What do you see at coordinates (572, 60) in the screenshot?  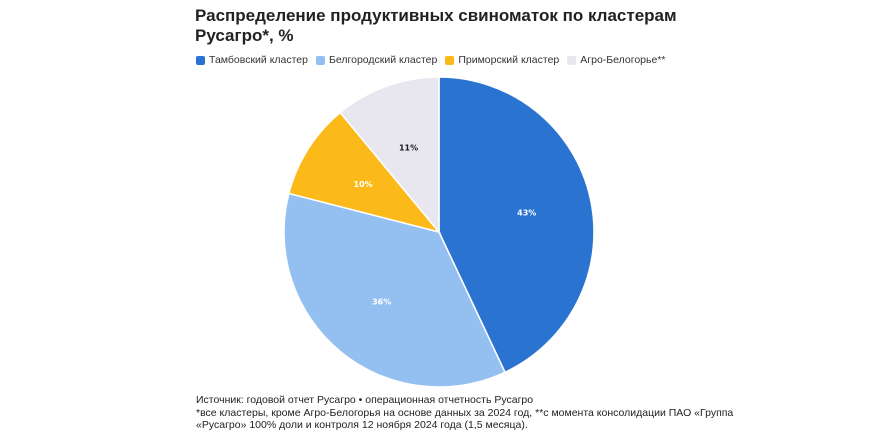 I see `legend-swatch-agro` at bounding box center [572, 60].